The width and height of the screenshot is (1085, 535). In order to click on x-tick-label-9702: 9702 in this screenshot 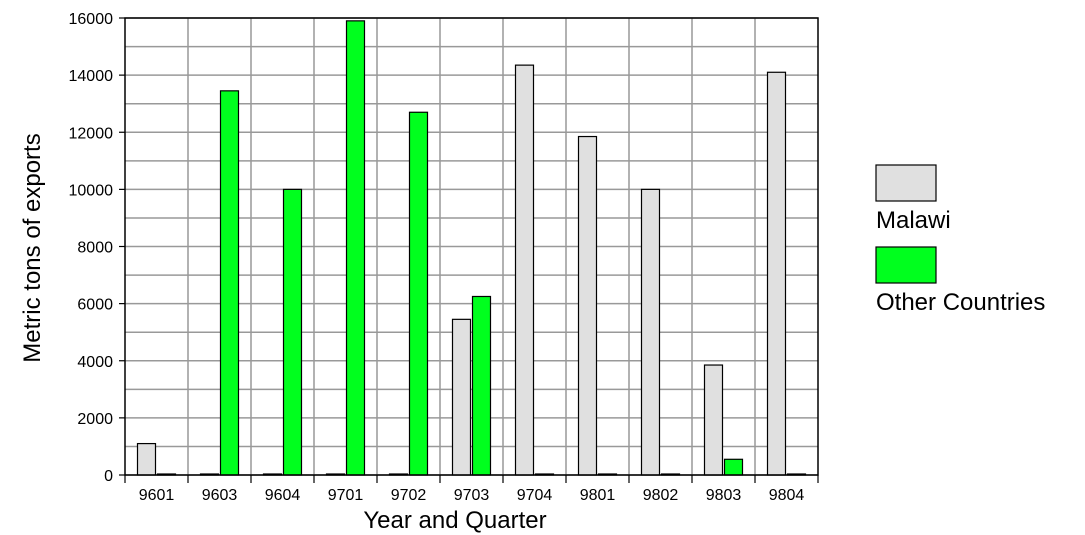, I will do `click(409, 495)`.